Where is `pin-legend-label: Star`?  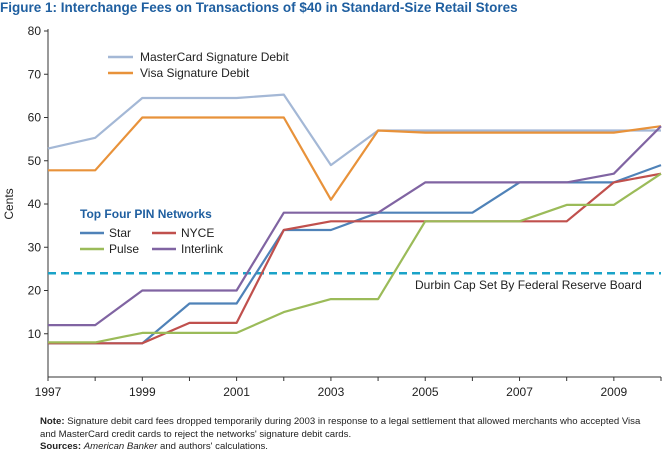
pin-legend-label: Star is located at coordinates (120, 233).